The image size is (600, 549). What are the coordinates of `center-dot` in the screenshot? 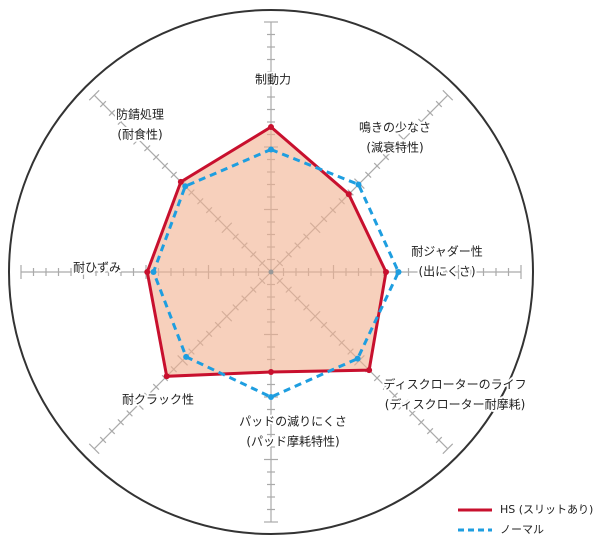 It's located at (271, 272).